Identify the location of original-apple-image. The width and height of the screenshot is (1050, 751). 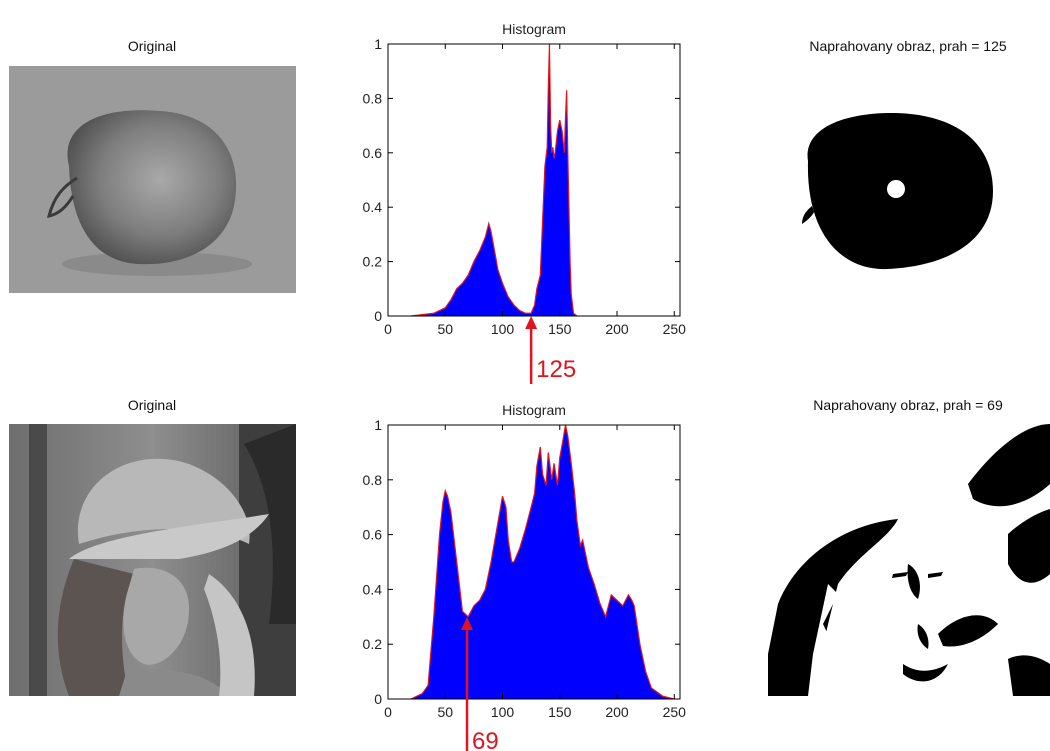
(152, 179).